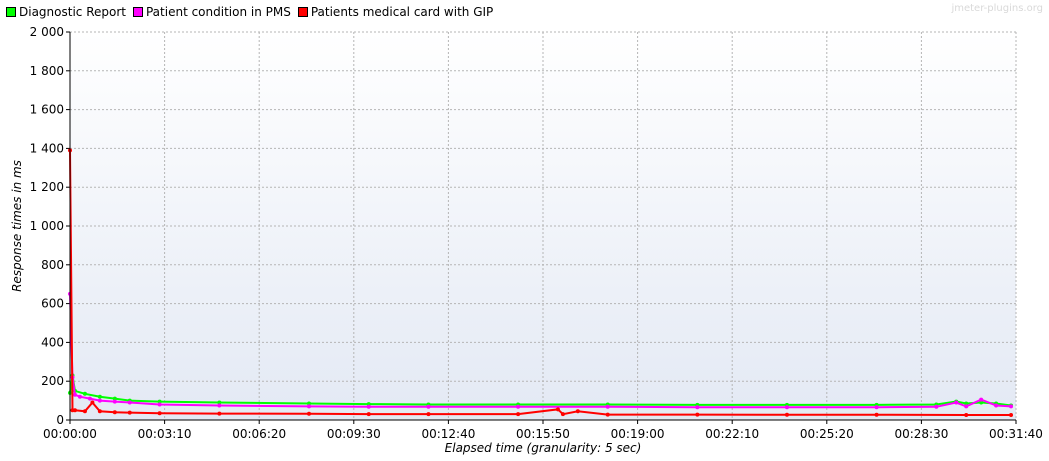 The height and width of the screenshot is (461, 1049). Describe the element at coordinates (52, 342) in the screenshot. I see `y-tick-label: 400` at that location.